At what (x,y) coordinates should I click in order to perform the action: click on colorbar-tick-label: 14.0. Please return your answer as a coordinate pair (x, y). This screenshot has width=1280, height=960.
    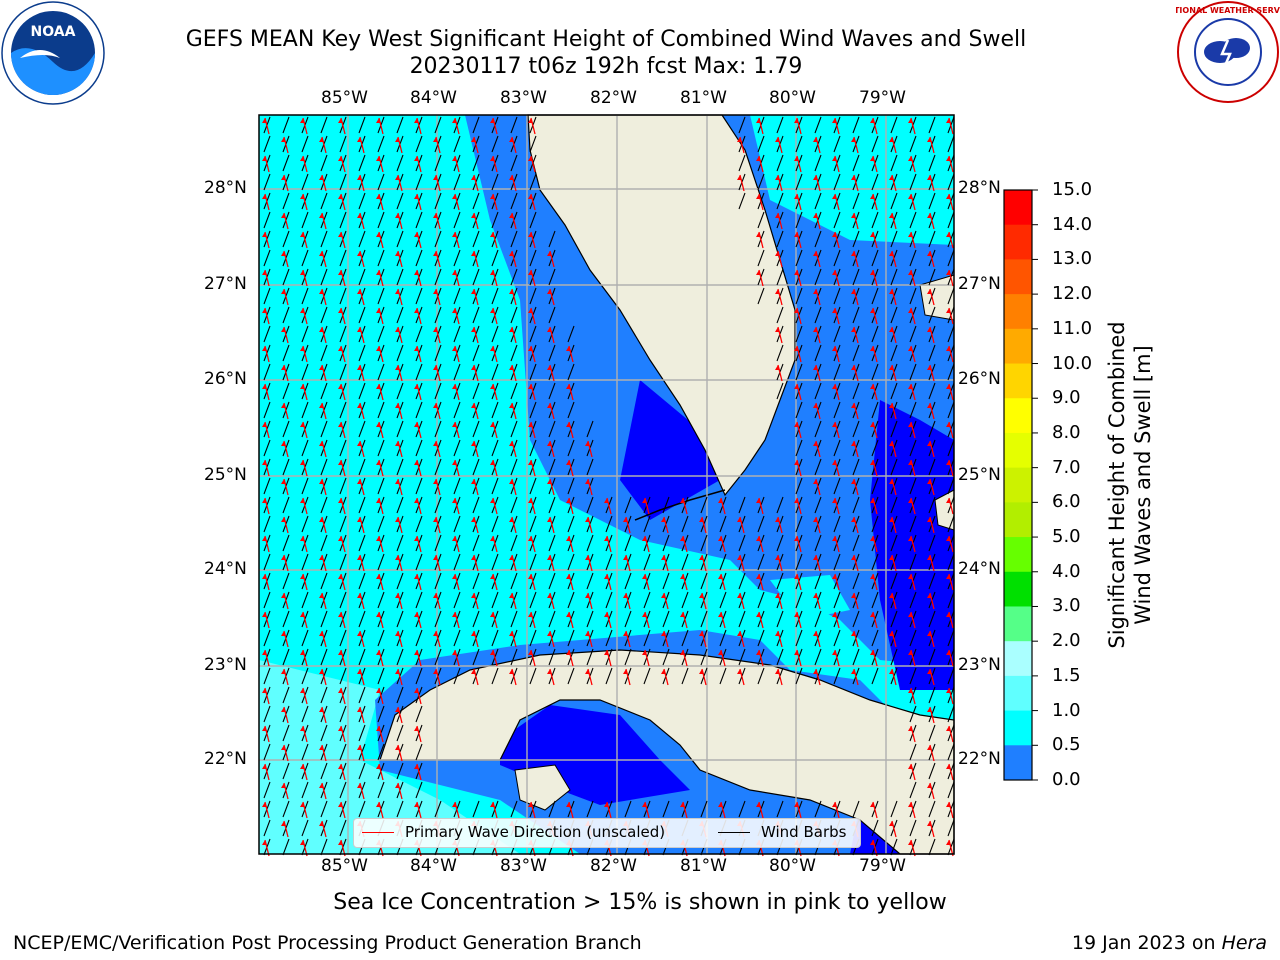
    Looking at the image, I should click on (1072, 224).